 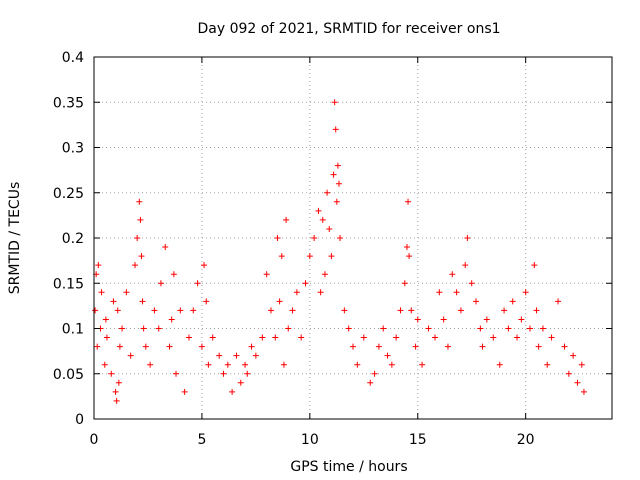 I want to click on y-tick-label: 0.1, so click(x=73, y=330).